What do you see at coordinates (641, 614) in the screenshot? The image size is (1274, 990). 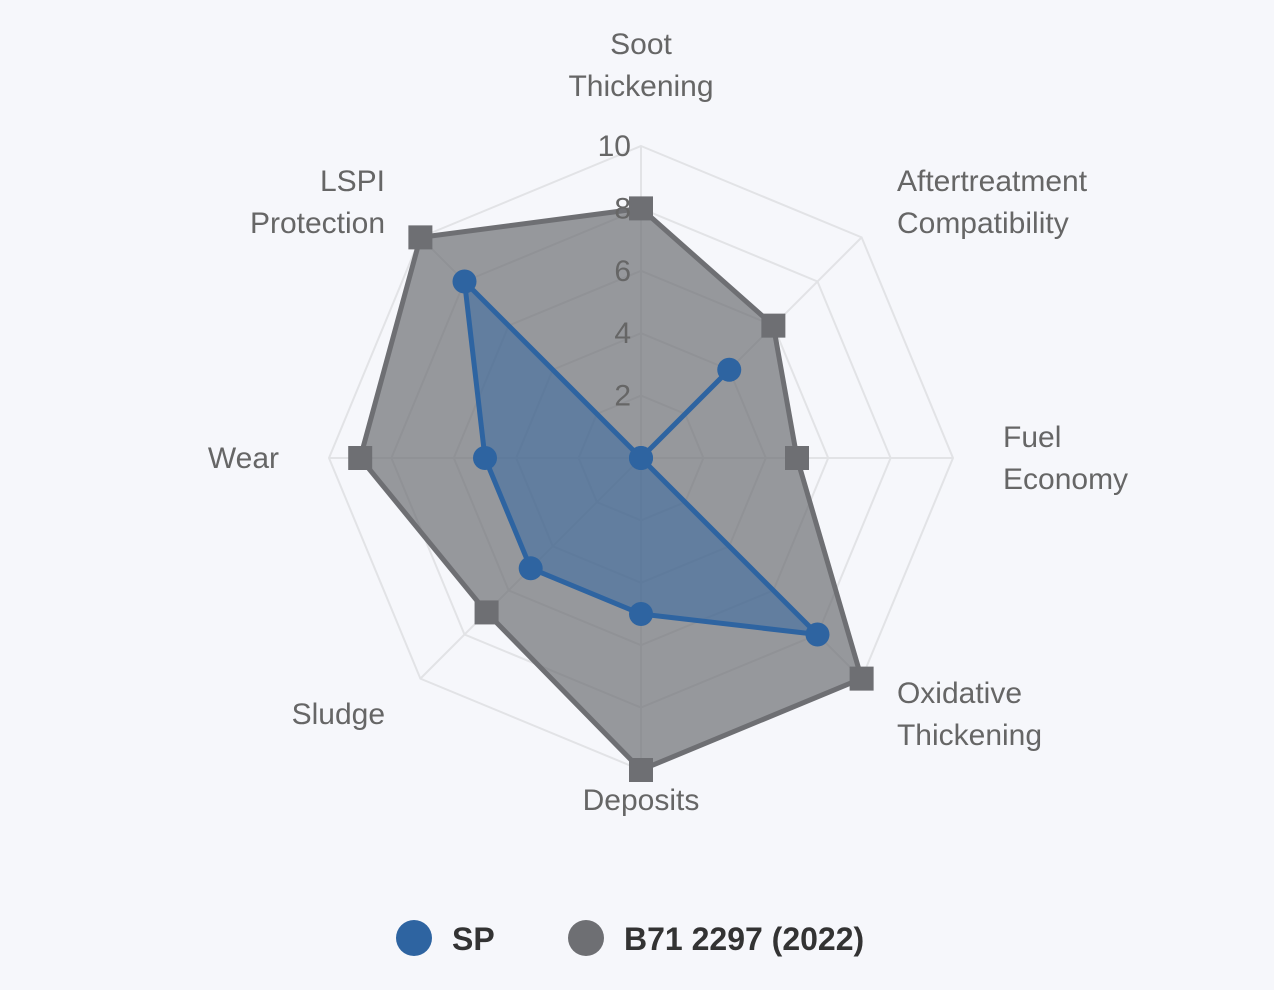 I see `data-point-sp-deposits` at bounding box center [641, 614].